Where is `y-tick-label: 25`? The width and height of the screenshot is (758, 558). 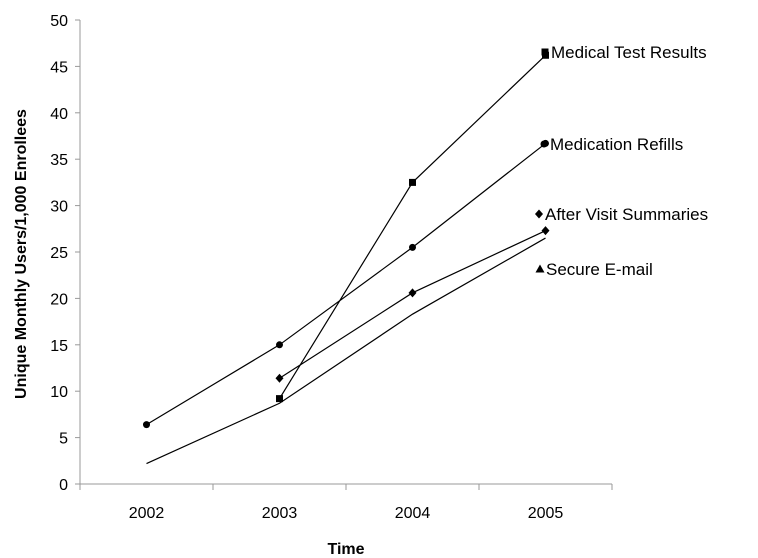
y-tick-label: 25 is located at coordinates (59, 253).